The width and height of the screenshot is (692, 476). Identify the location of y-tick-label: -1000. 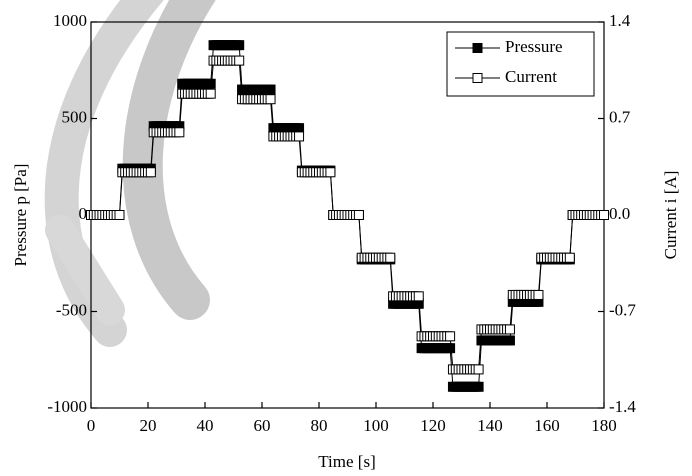
(67, 406).